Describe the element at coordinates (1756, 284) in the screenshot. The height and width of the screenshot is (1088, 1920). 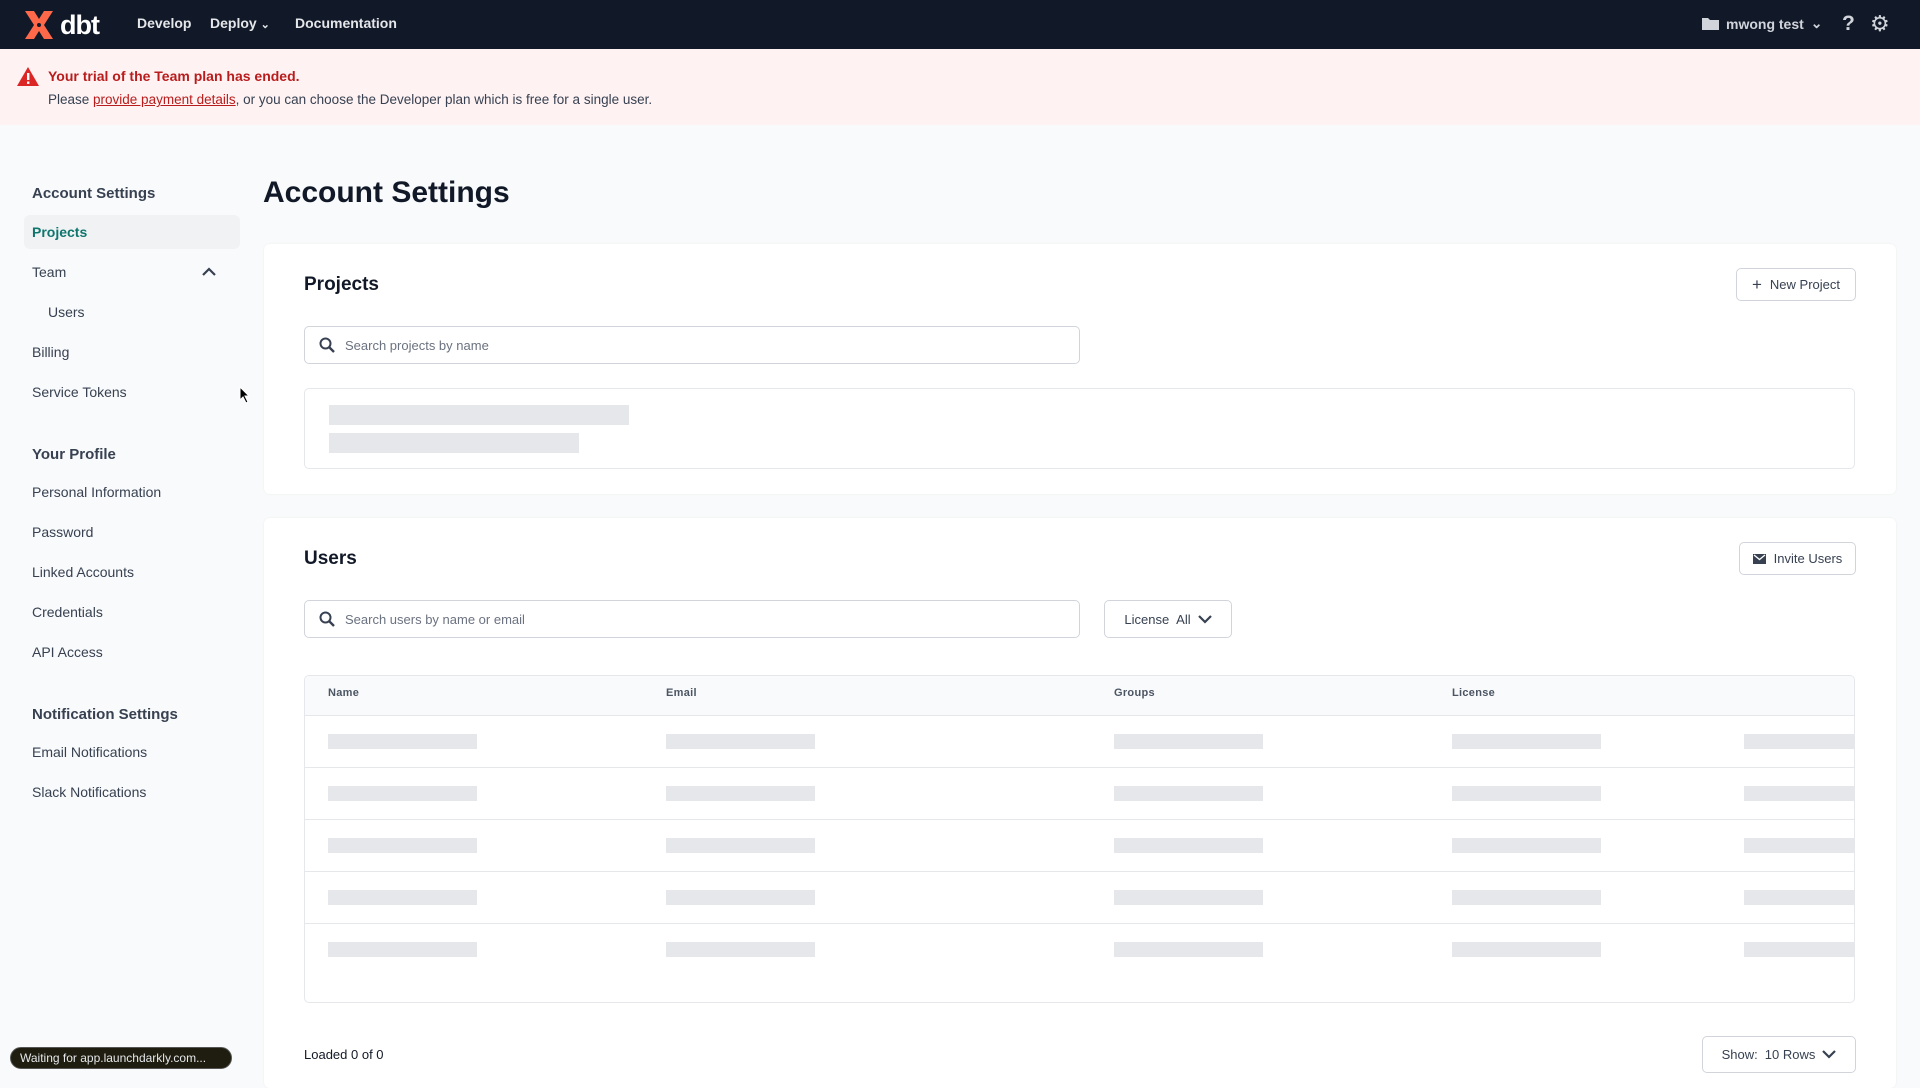
I see `plus-icon: +` at that location.